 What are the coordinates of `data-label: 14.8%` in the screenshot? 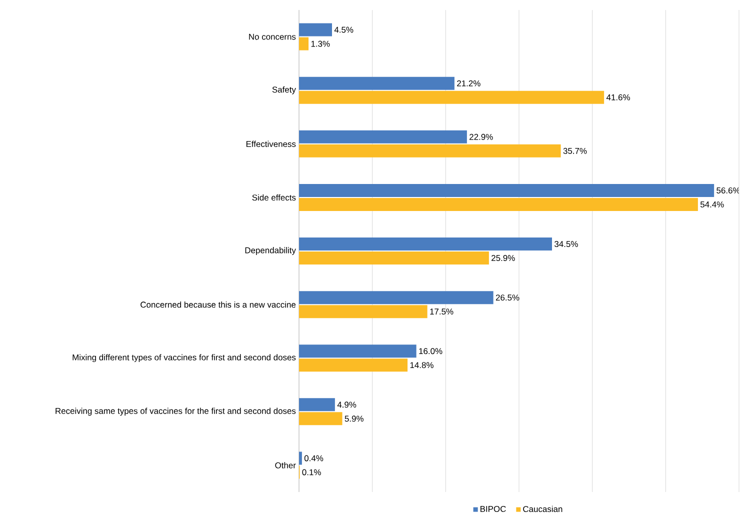 It's located at (422, 365).